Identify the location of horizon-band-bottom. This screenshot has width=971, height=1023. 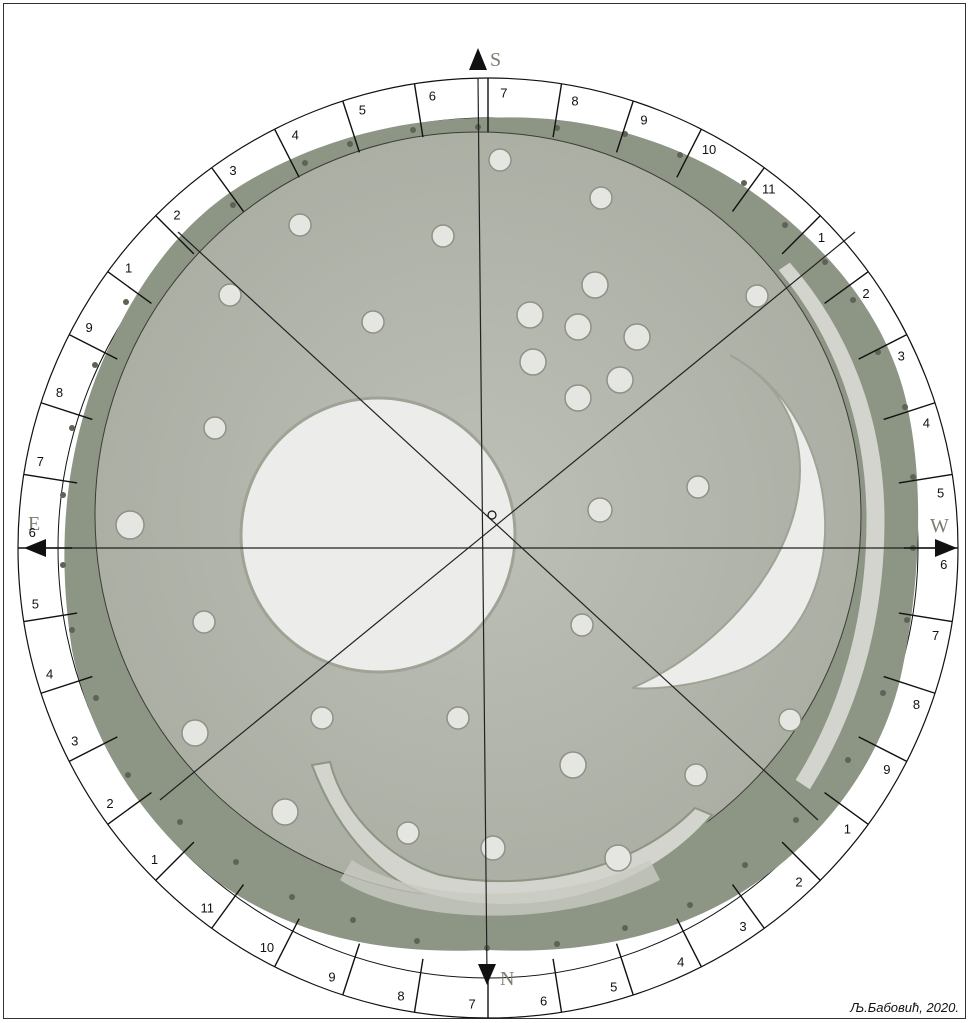
(500, 888).